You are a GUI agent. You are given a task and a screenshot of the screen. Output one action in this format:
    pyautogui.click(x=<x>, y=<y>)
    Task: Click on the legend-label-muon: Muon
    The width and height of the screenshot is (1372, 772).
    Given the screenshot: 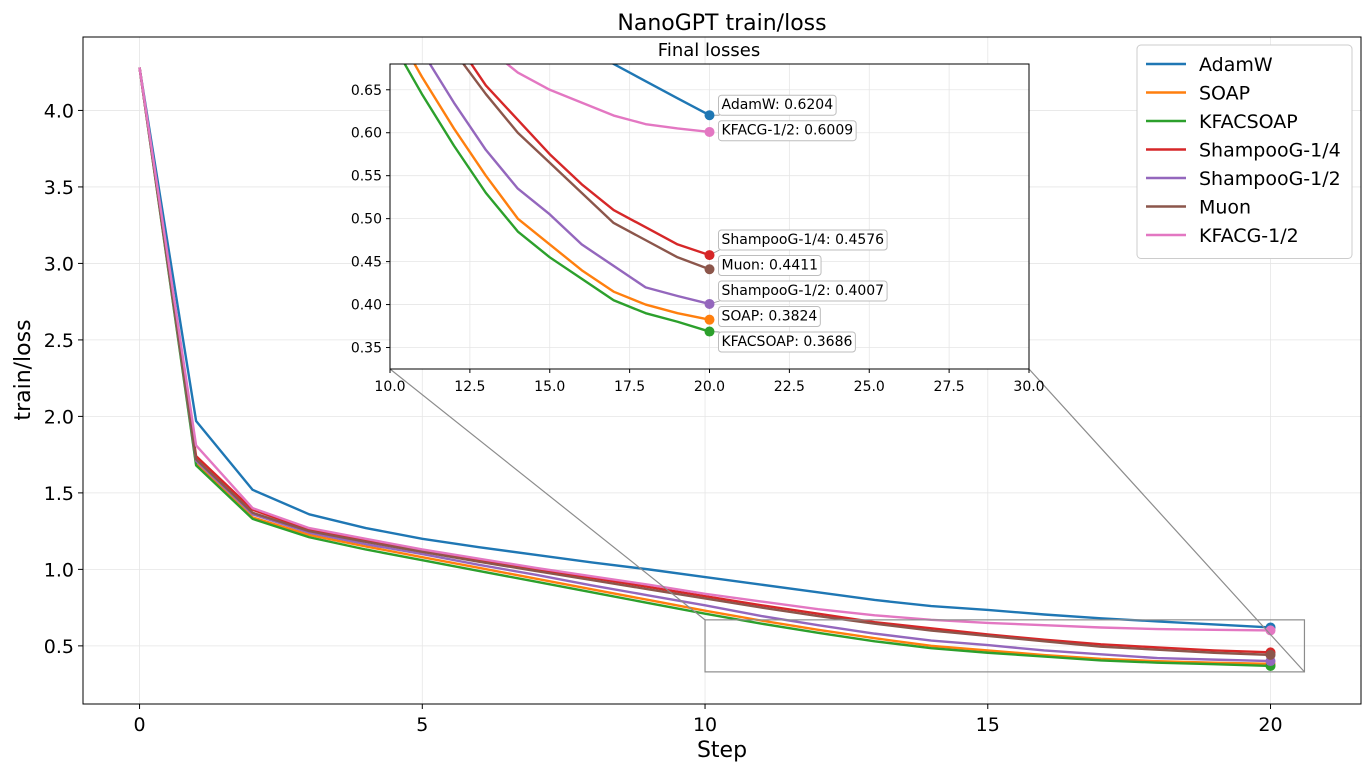 What is the action you would take?
    pyautogui.click(x=1225, y=208)
    